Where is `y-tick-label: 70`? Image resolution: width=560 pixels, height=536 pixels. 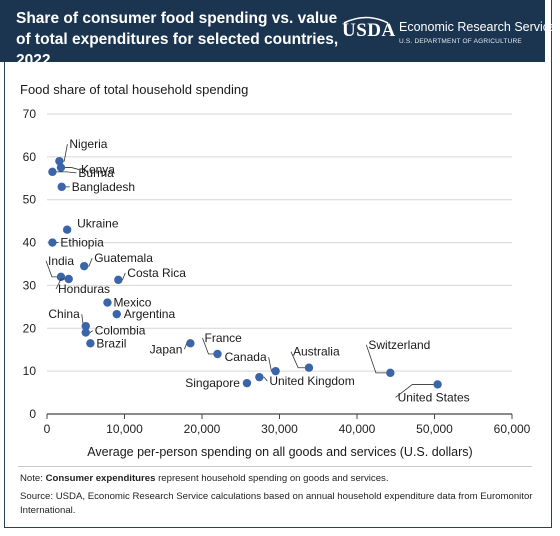 y-tick-label: 70 is located at coordinates (30, 114).